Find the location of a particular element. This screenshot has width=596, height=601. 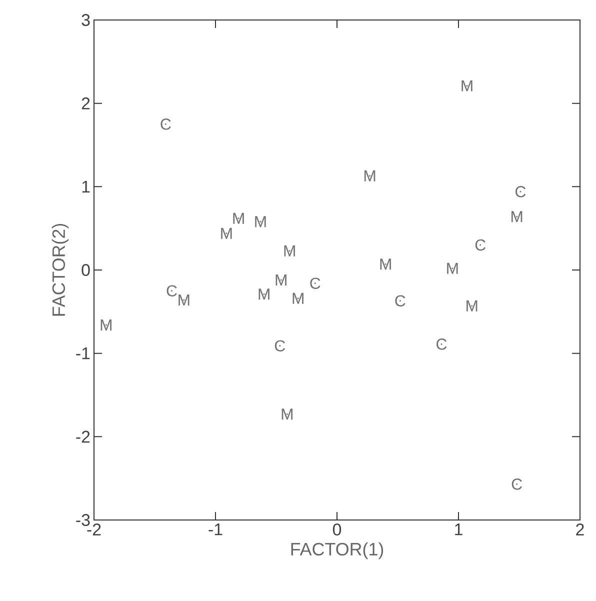

x-tick-label: 0 is located at coordinates (337, 530).